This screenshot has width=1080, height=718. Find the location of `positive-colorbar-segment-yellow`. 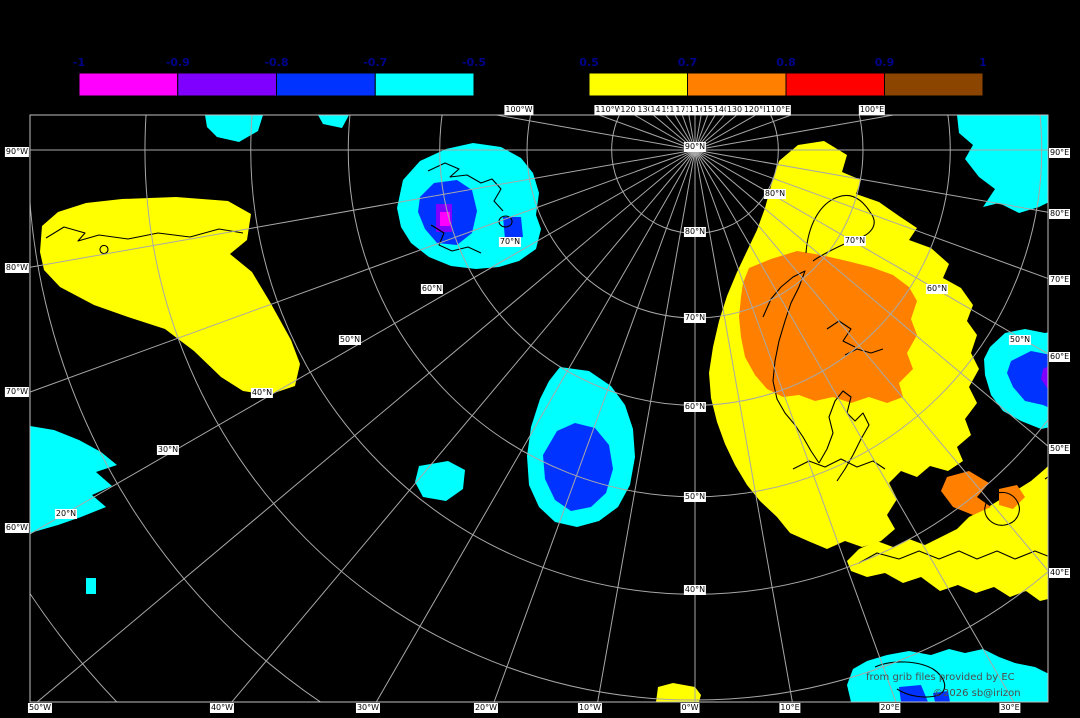

positive-colorbar-segment-yellow is located at coordinates (638, 84).